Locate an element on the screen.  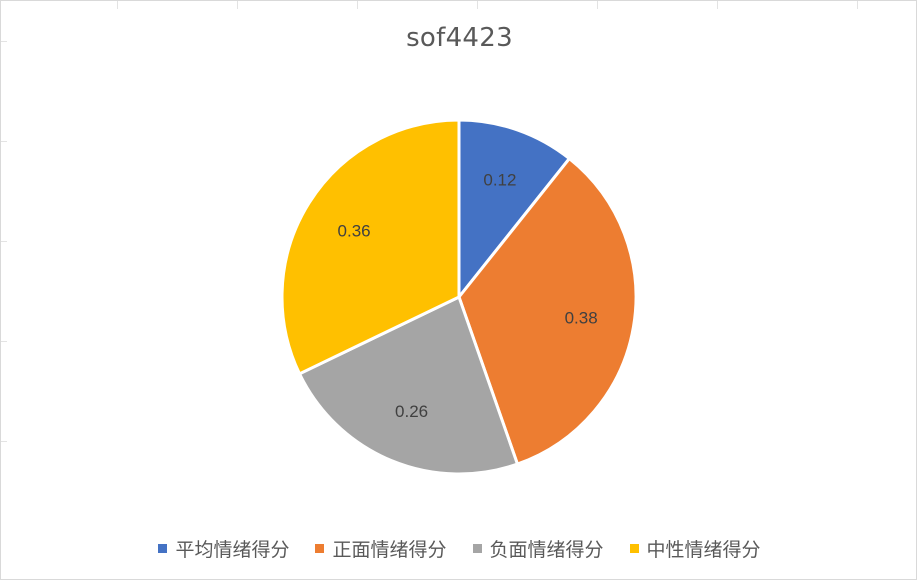
legend: 平均情绪得分 正面情绪得分 负面情绪得分 中性情绪得分 is located at coordinates (458, 548).